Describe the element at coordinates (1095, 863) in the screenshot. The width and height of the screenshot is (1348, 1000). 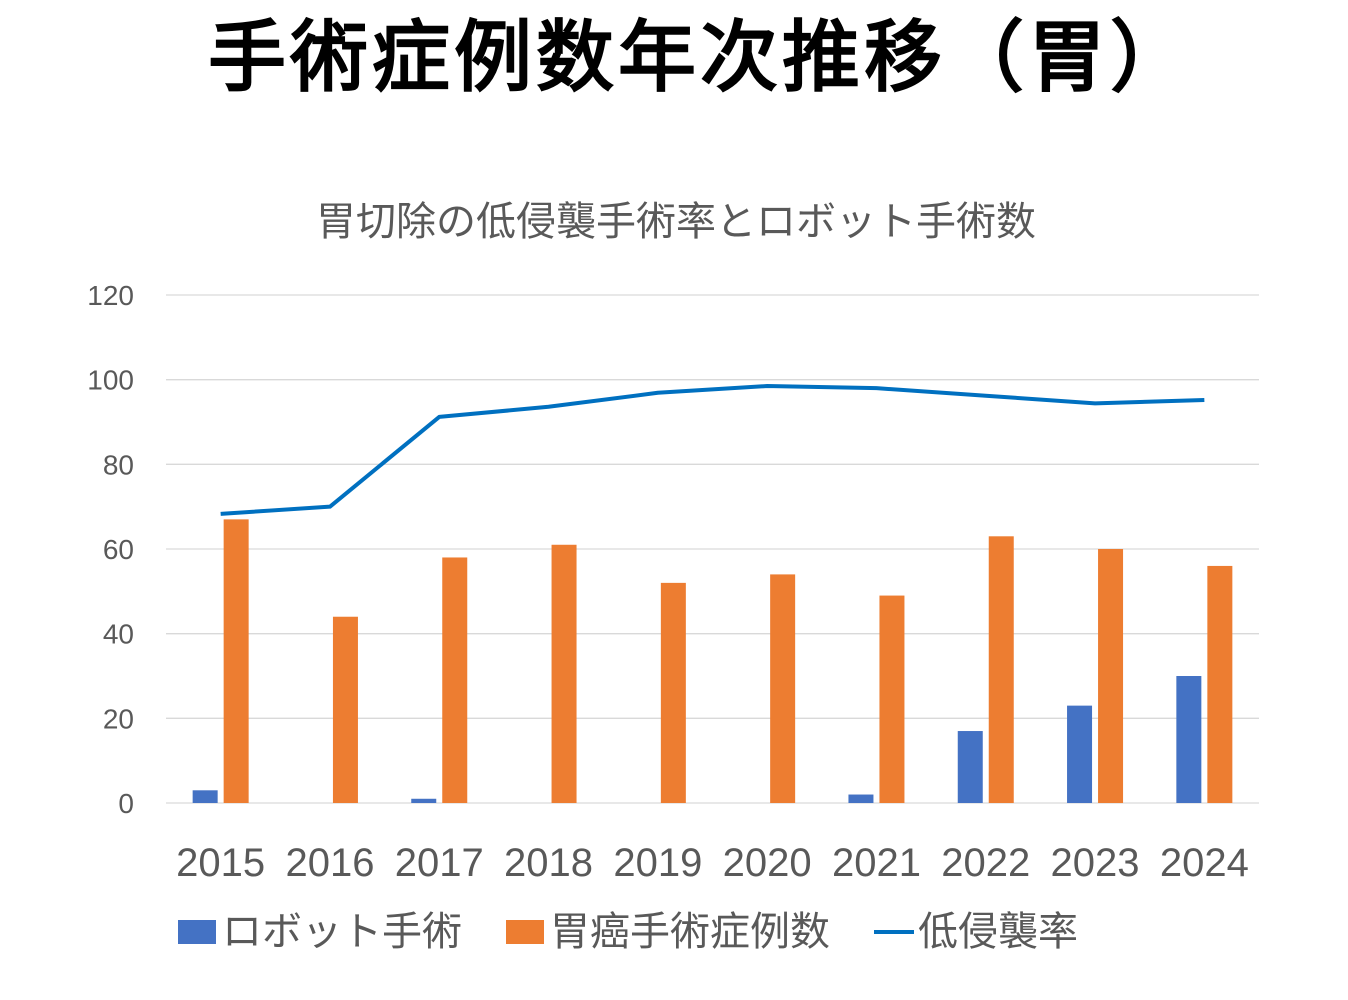
I see `x-tick-label: 2023` at that location.